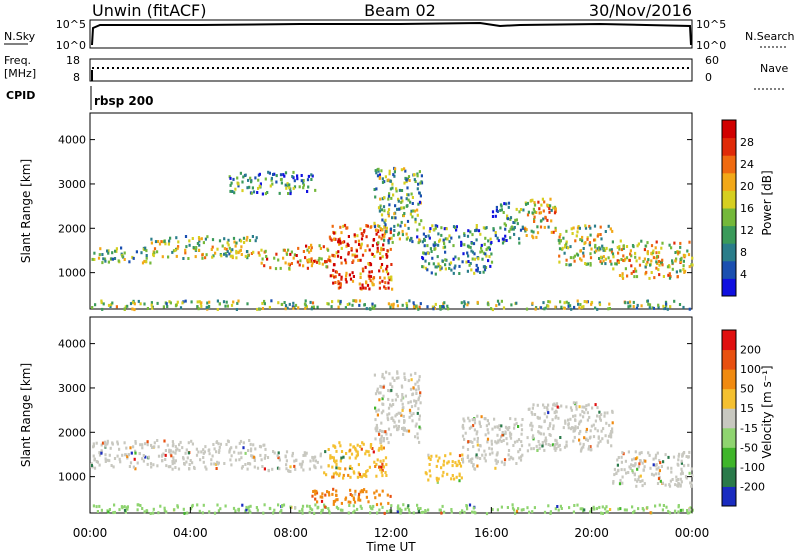 The height and width of the screenshot is (554, 800). What do you see at coordinates (747, 230) in the screenshot?
I see `colorbar-tick-label: 12` at bounding box center [747, 230].